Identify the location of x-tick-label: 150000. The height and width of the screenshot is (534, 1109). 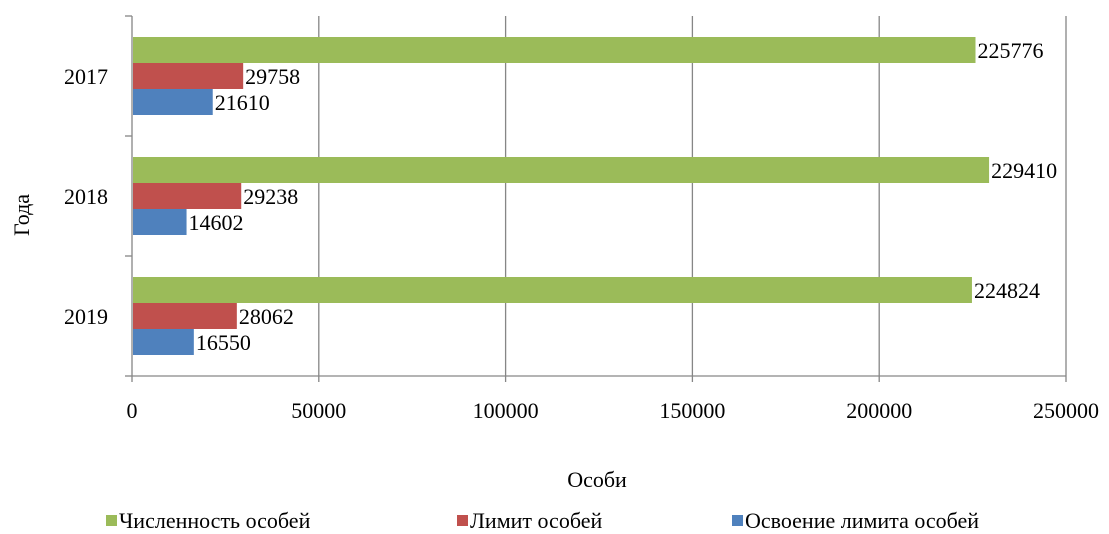
(692, 410).